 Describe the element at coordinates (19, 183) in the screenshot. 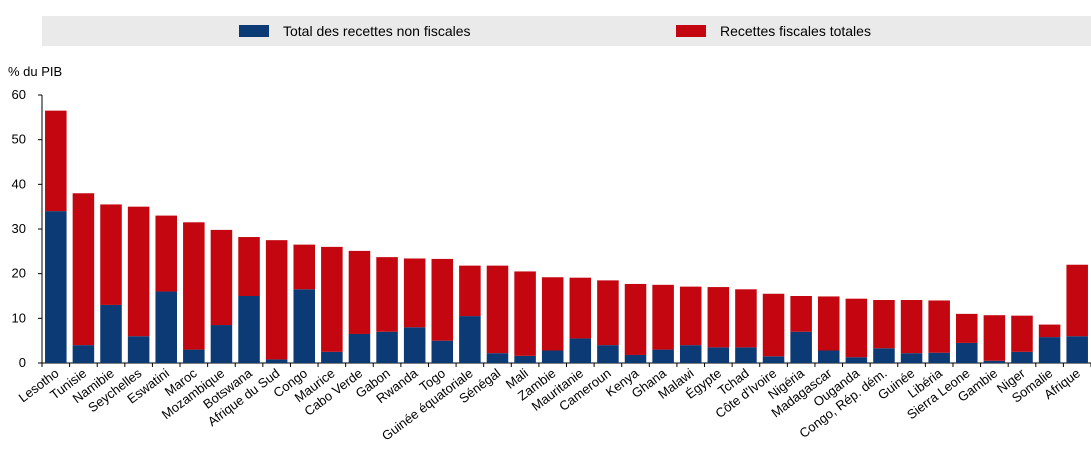

I see `y-tick-label: 40` at that location.